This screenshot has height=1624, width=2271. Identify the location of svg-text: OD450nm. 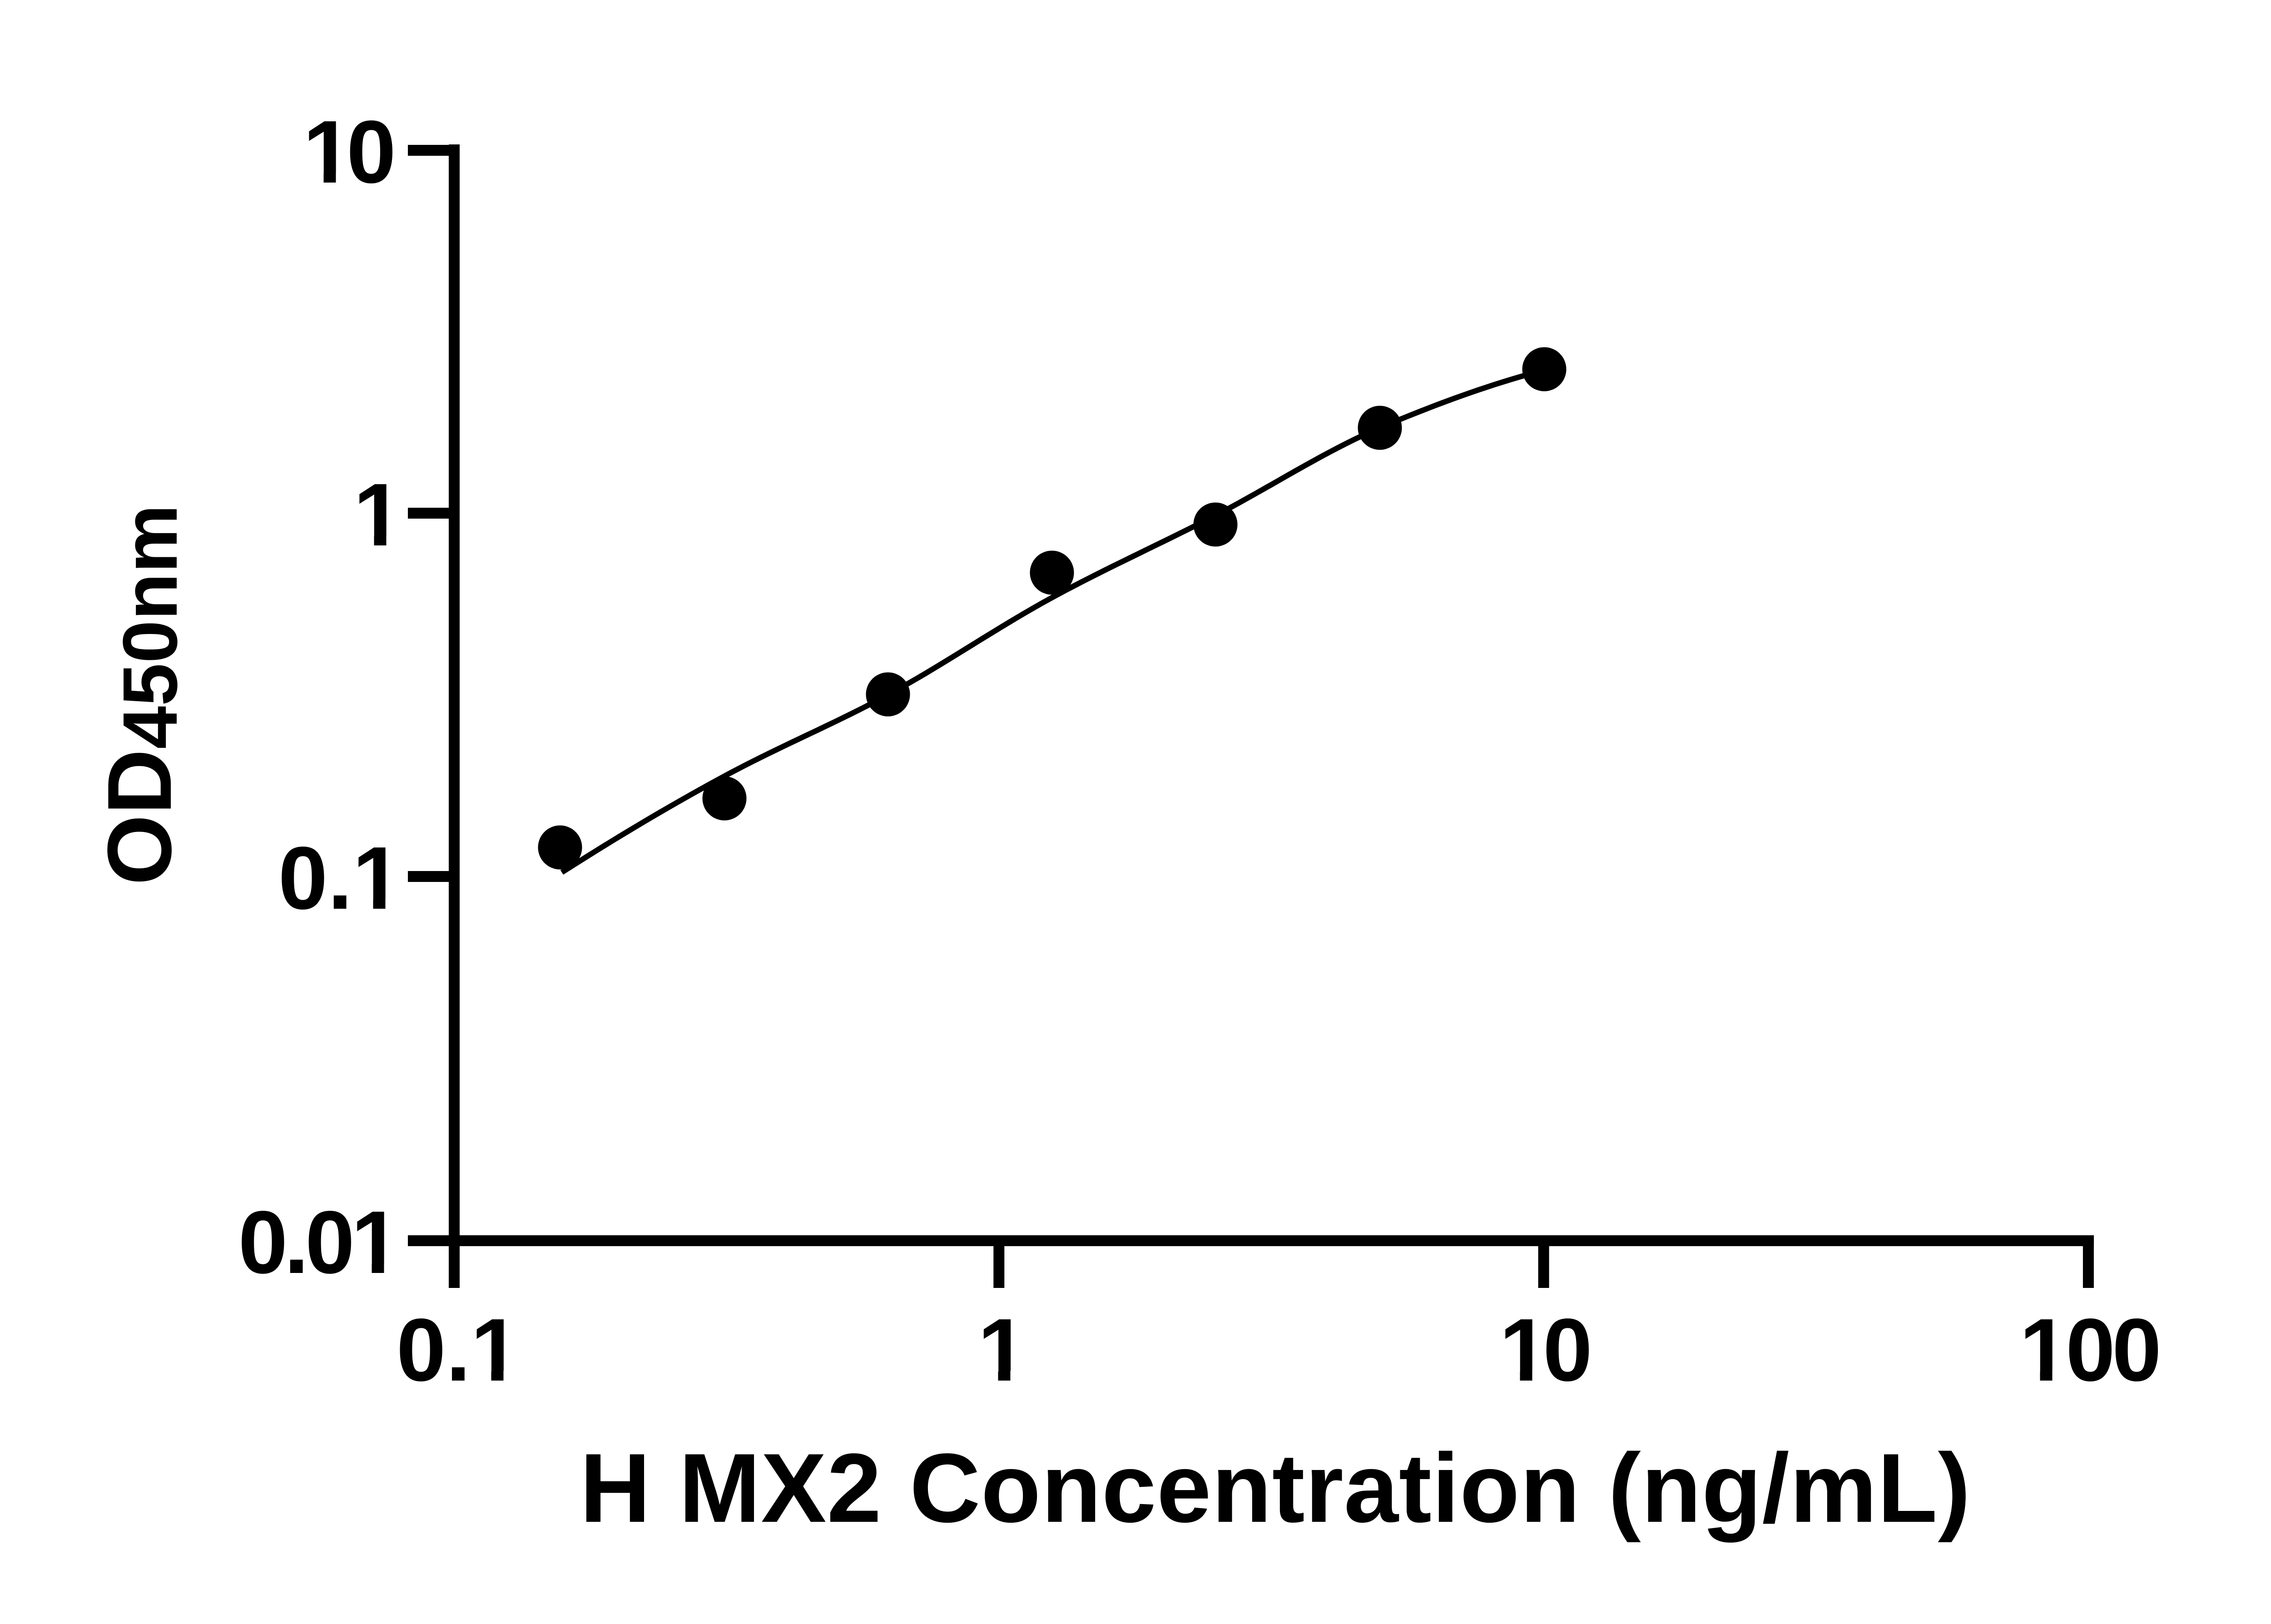
(141, 695).